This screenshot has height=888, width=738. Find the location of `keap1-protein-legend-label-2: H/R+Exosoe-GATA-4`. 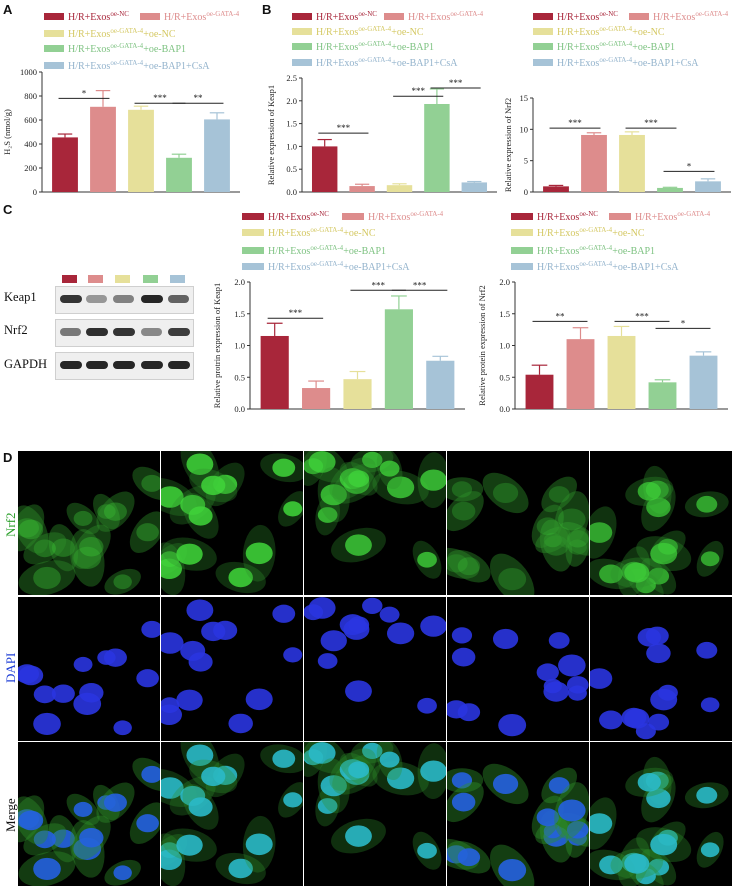

keap1-protein-legend-label-2: H/R+Exosoe-GATA-4 is located at coordinates (406, 216).